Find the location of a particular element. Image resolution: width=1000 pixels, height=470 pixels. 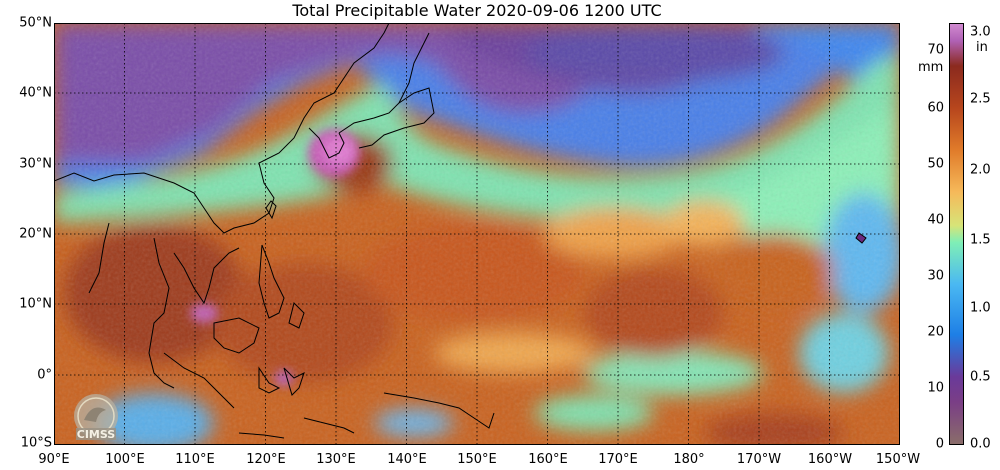

colorbar-in-tick: 1.5 is located at coordinates (980, 240).